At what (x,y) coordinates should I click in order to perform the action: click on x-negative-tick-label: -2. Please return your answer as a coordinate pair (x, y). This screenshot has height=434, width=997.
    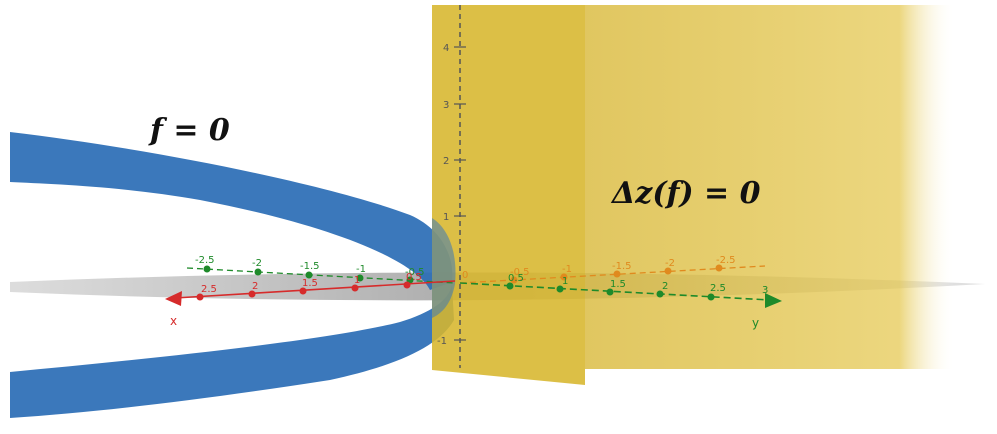
    Looking at the image, I should click on (257, 263).